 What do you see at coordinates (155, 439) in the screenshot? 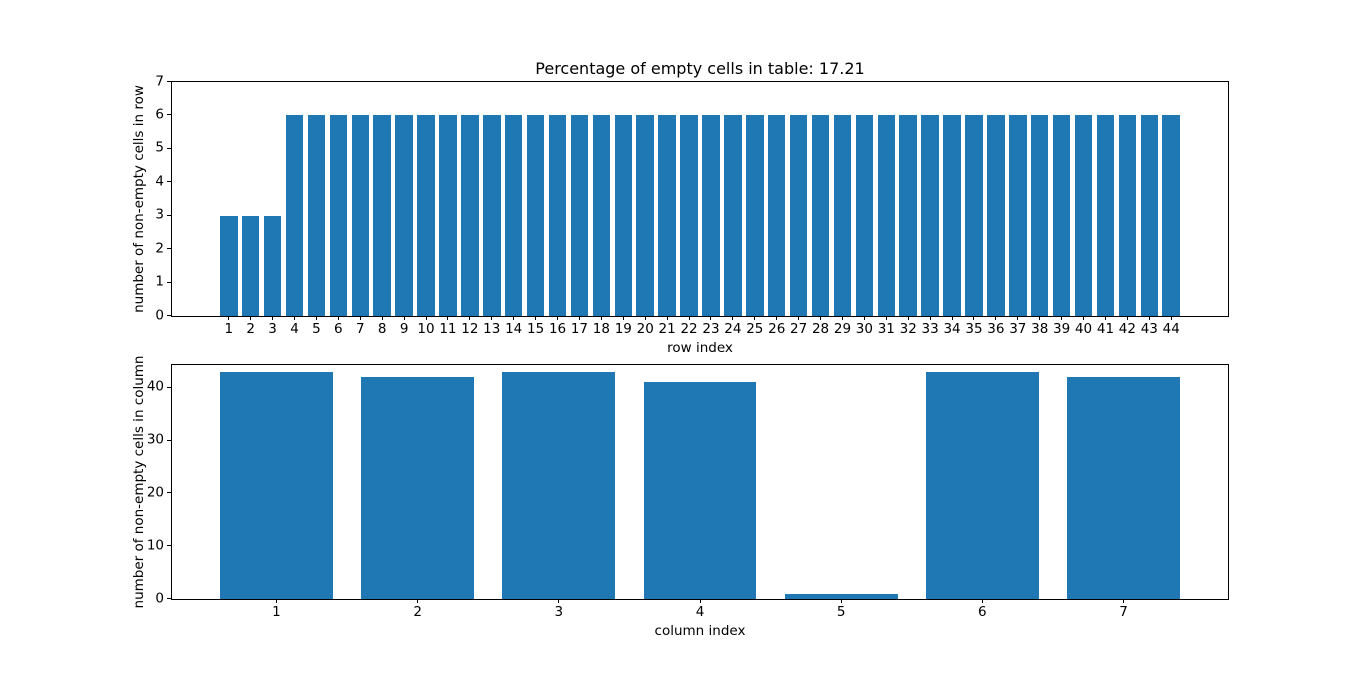
I see `y-tick-label: 30` at bounding box center [155, 439].